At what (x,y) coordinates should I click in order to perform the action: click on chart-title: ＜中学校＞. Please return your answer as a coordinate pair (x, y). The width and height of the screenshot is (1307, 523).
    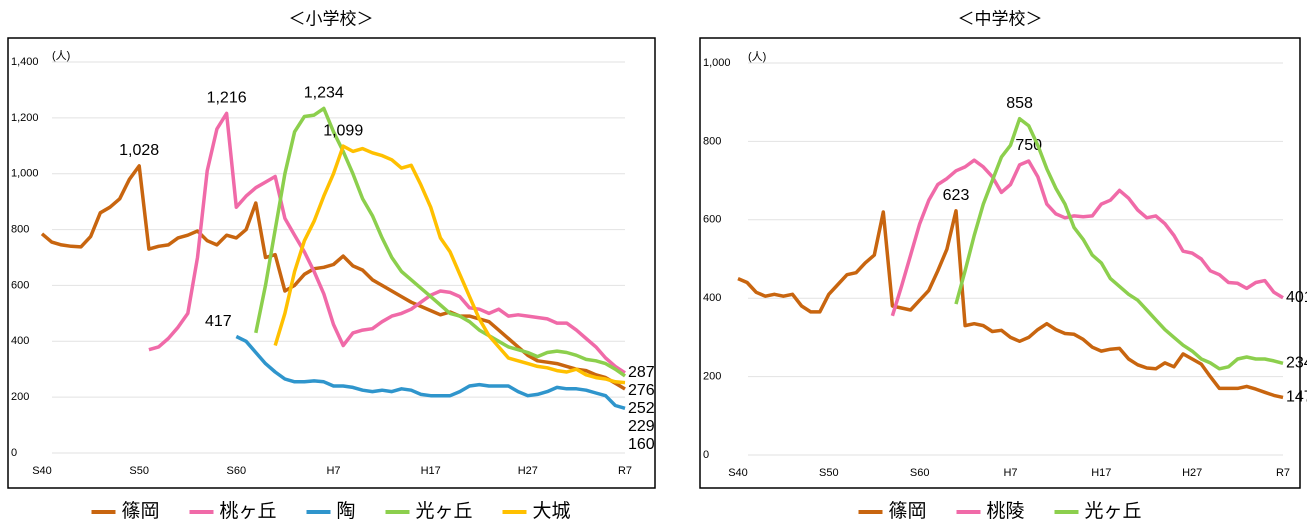
    Looking at the image, I should click on (1000, 18).